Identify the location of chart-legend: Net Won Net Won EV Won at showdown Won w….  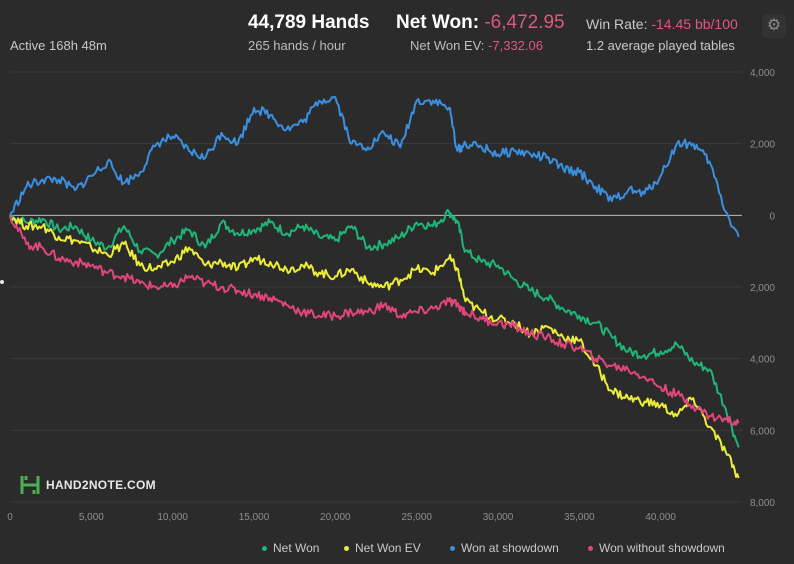
(397, 550).